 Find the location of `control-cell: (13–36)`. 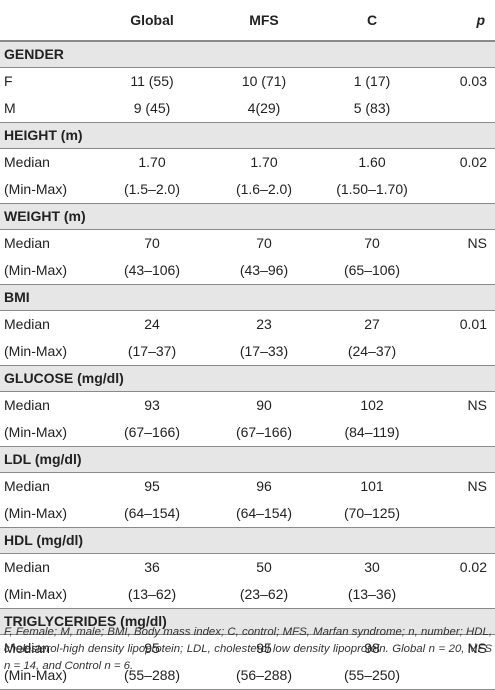

control-cell: (13–36) is located at coordinates (372, 594).